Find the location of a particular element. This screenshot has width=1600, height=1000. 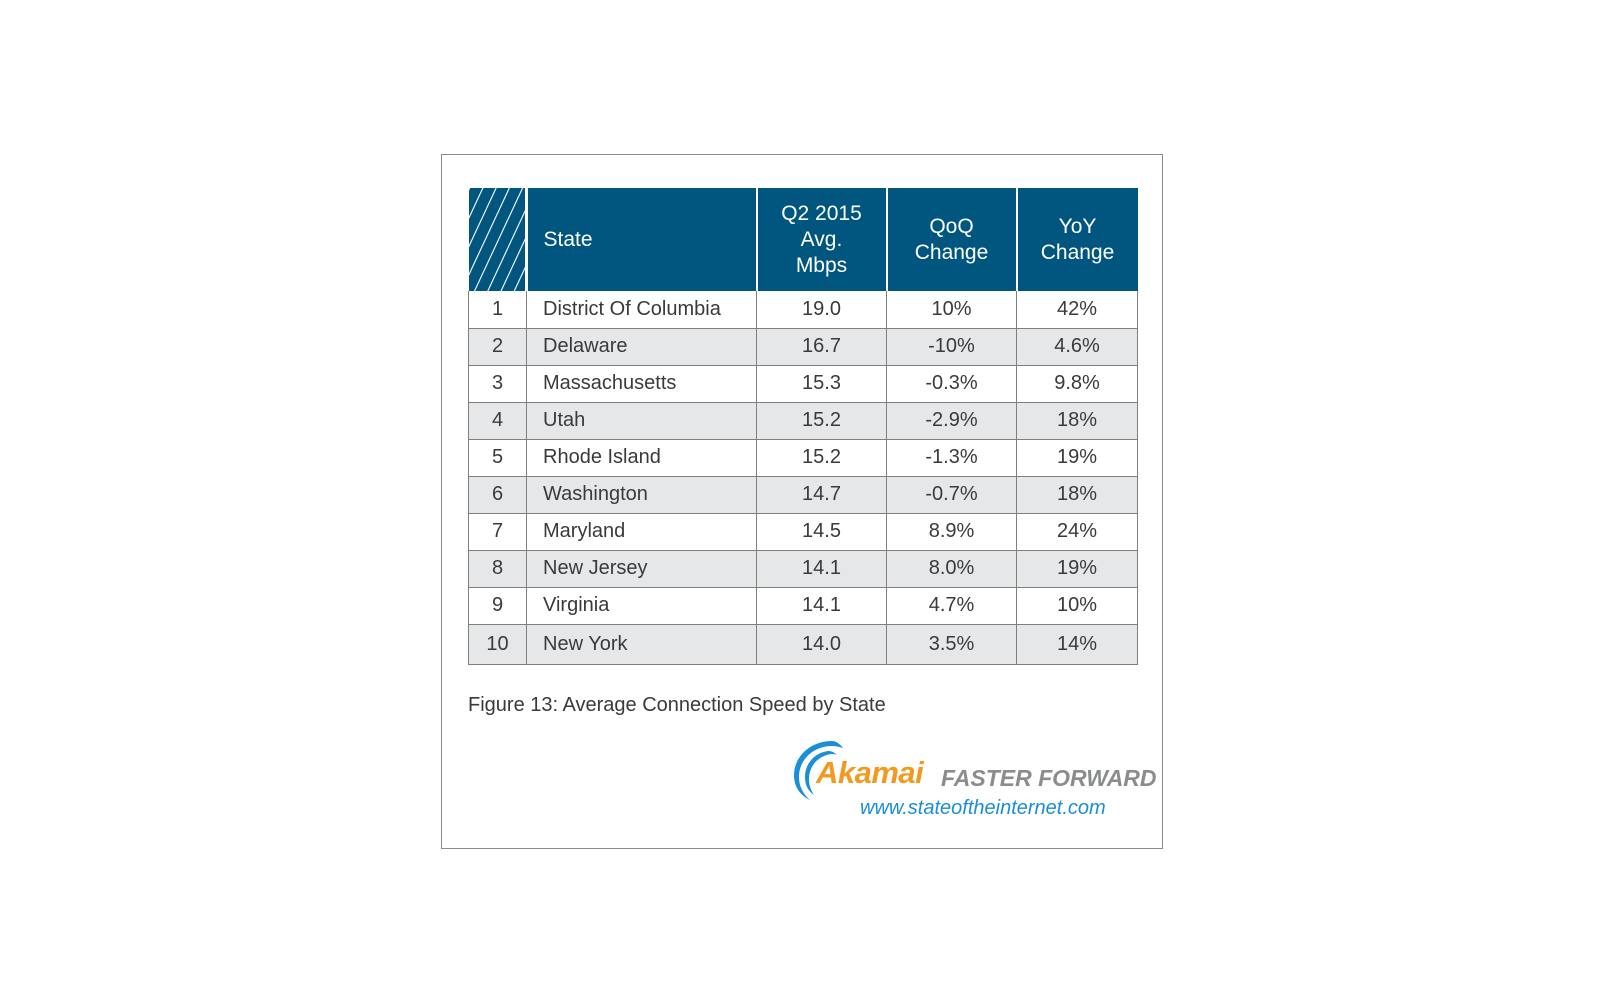

table-row: 8 New Jersey 14.1 8.0% 19% is located at coordinates (803, 569).